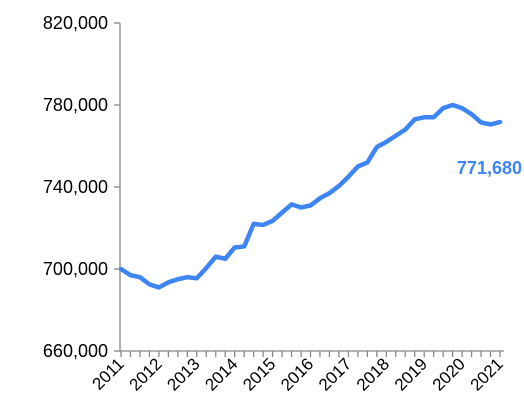 The height and width of the screenshot is (420, 524). I want to click on x-tick-label: 2018, so click(373, 374).